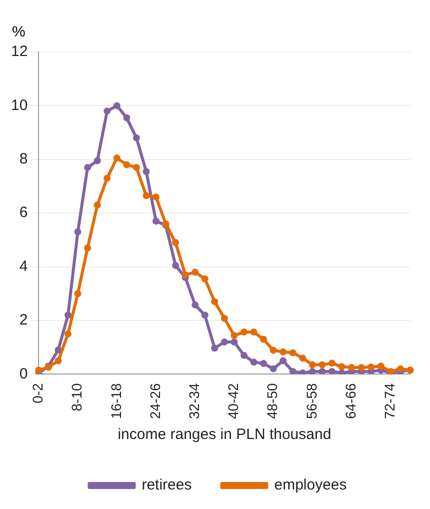 The width and height of the screenshot is (430, 509). I want to click on legend-label: employees, so click(310, 485).